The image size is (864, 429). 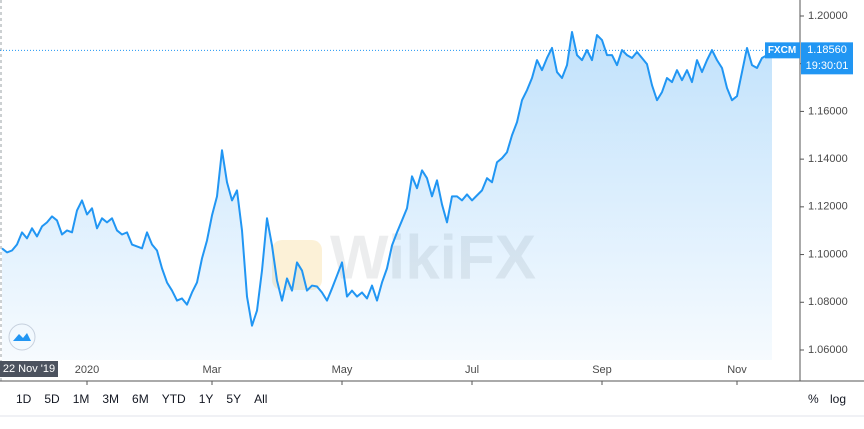 I want to click on x-tick-label: Nov, so click(x=737, y=370).